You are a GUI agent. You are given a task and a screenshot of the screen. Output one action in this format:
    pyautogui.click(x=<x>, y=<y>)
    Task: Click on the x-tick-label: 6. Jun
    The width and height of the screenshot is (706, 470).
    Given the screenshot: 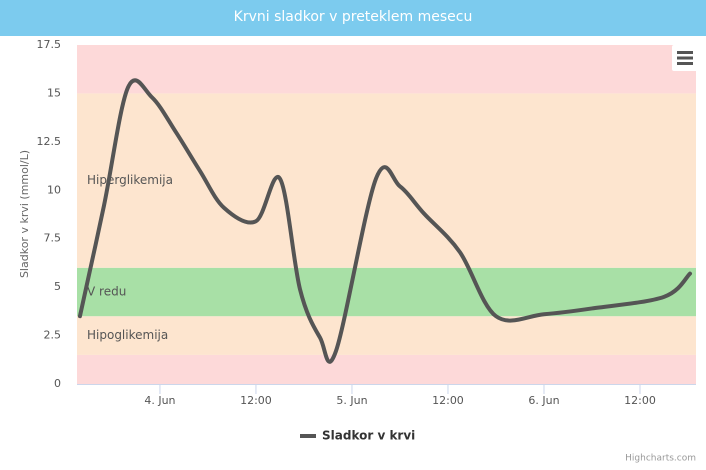 What is the action you would take?
    pyautogui.click(x=543, y=400)
    